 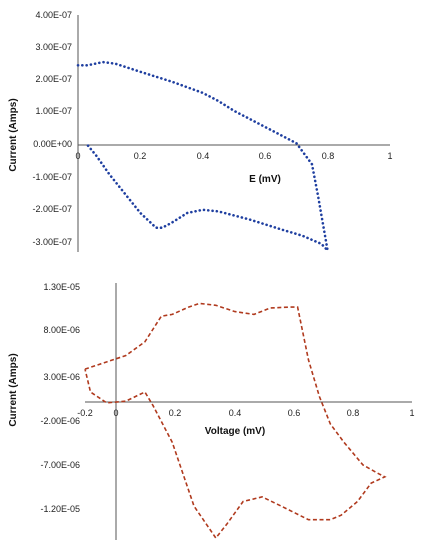 What do you see at coordinates (61, 287) in the screenshot?
I see `chart-2-y-tick: 1.30E-05` at bounding box center [61, 287].